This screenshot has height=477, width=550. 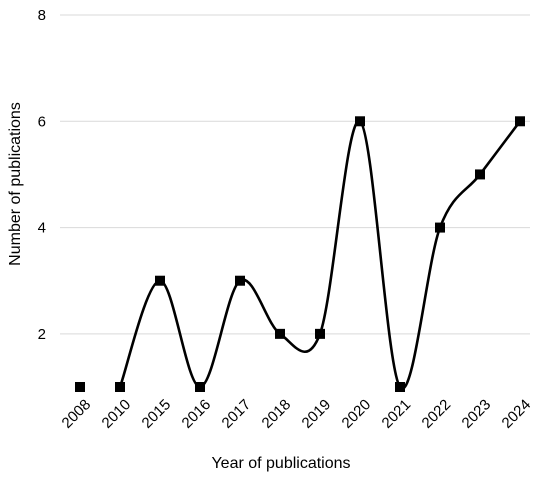 I want to click on y-tick-label: 8, so click(x=42, y=15).